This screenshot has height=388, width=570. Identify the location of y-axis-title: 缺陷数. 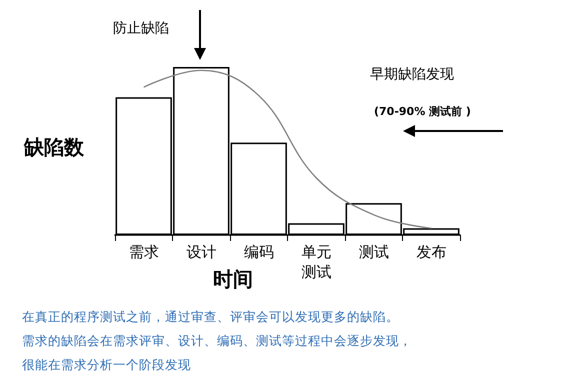
(54, 148).